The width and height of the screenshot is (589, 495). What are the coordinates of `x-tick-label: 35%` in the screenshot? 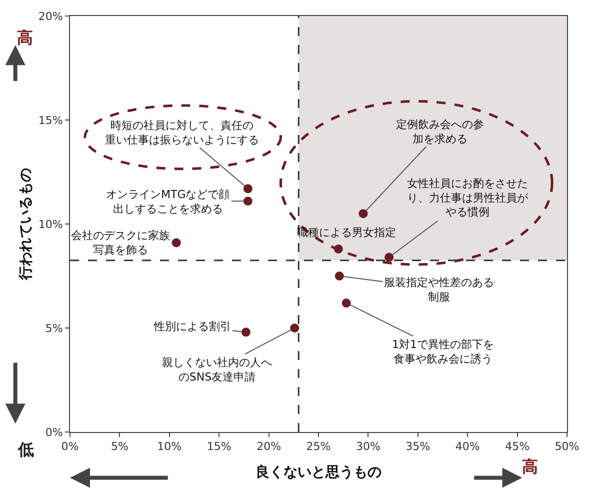 It's located at (418, 447).